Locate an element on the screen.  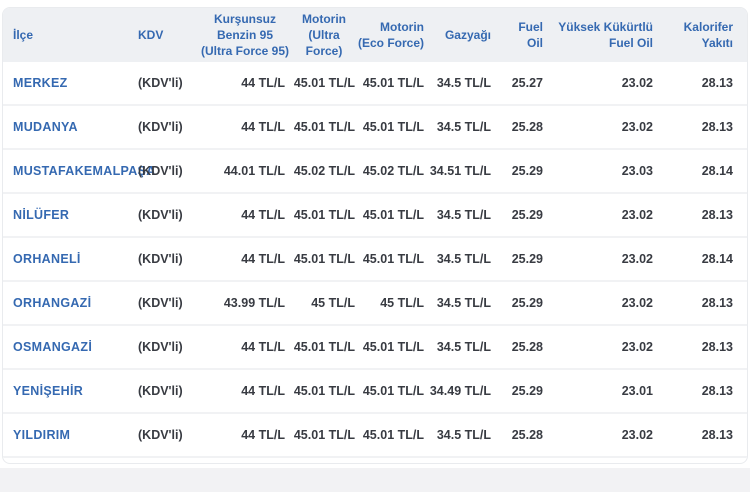
district-cell: MUDANYA is located at coordinates (65, 128).